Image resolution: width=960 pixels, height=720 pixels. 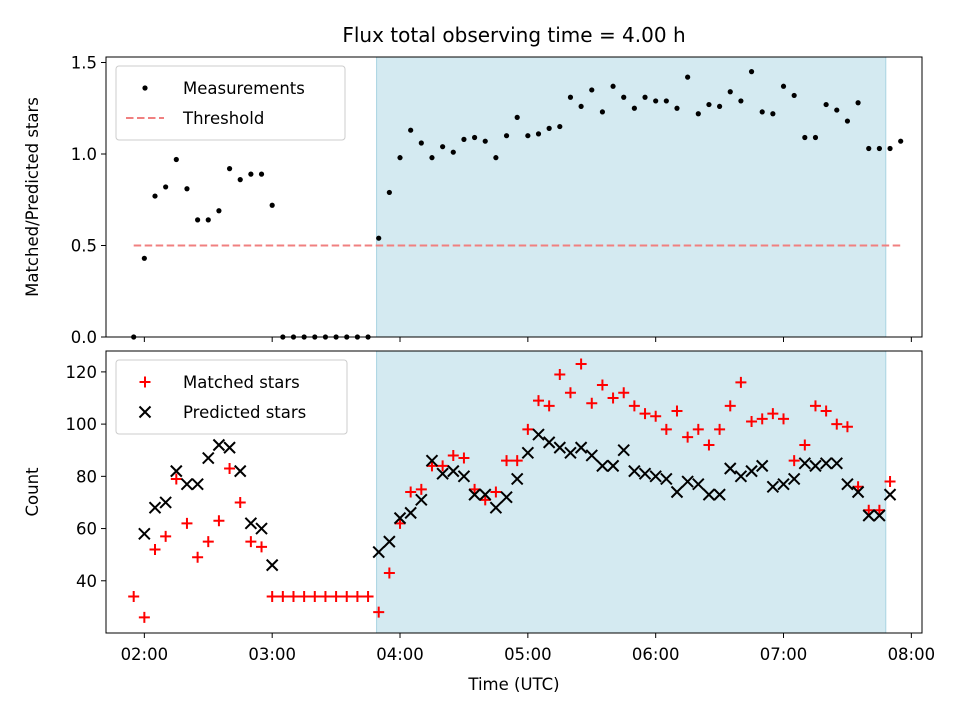 I want to click on legend-label: Measurements, so click(x=244, y=88).